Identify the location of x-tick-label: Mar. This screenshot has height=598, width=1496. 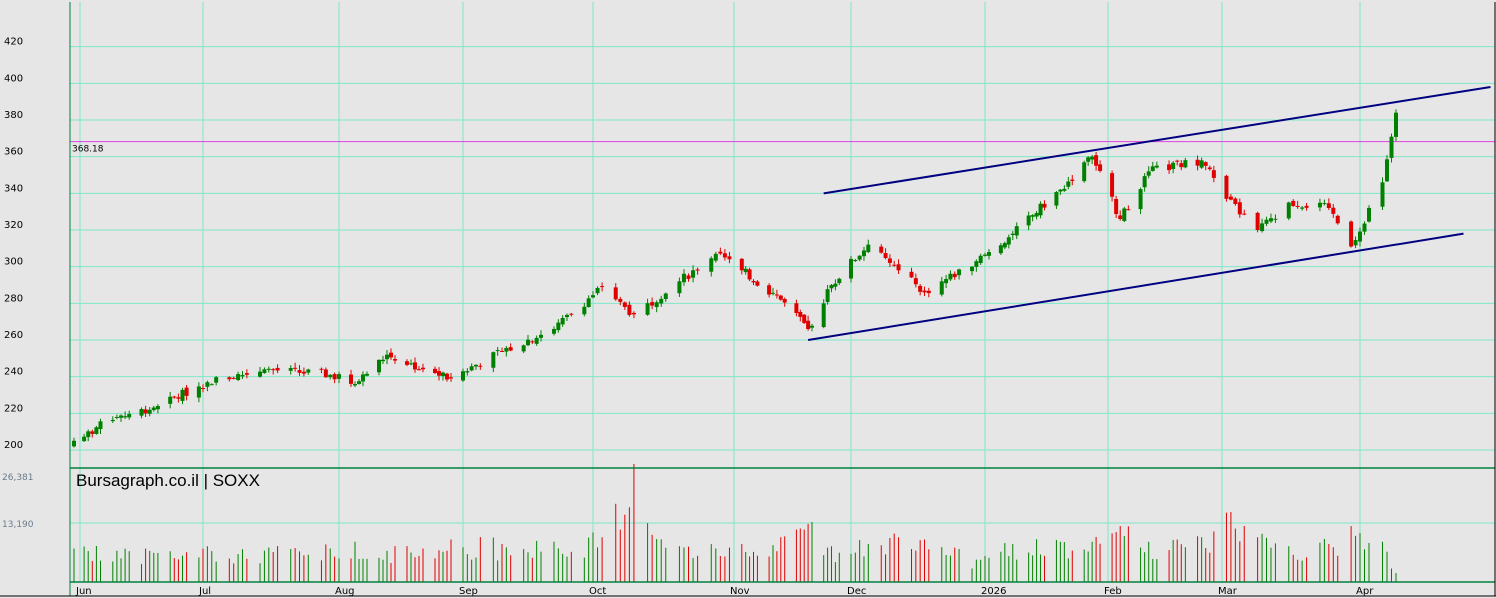
(1228, 591).